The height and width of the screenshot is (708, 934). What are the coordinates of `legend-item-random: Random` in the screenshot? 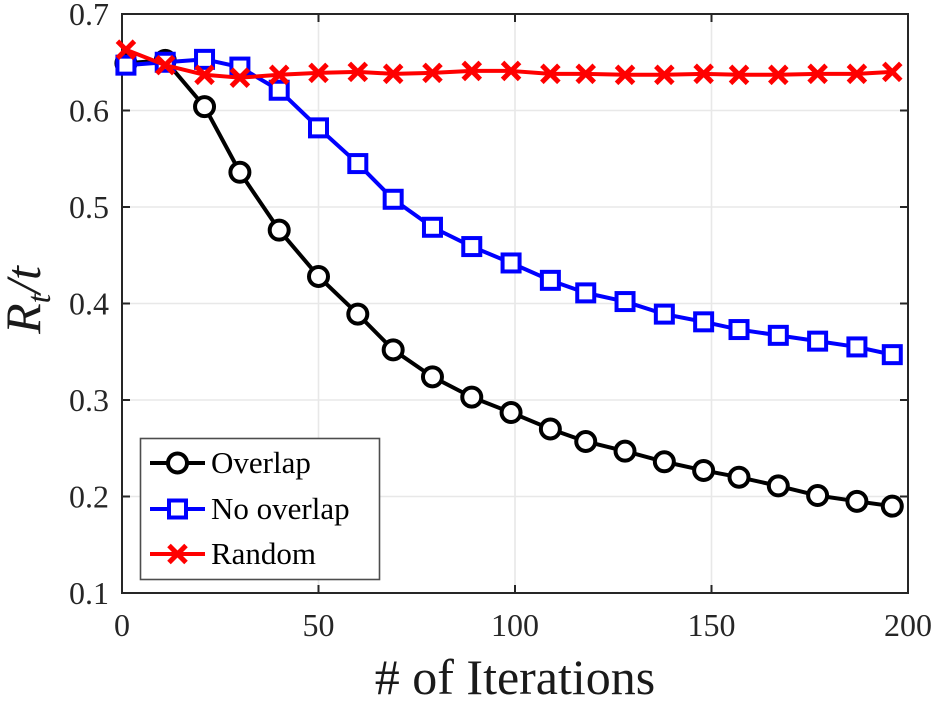 It's located at (233, 553).